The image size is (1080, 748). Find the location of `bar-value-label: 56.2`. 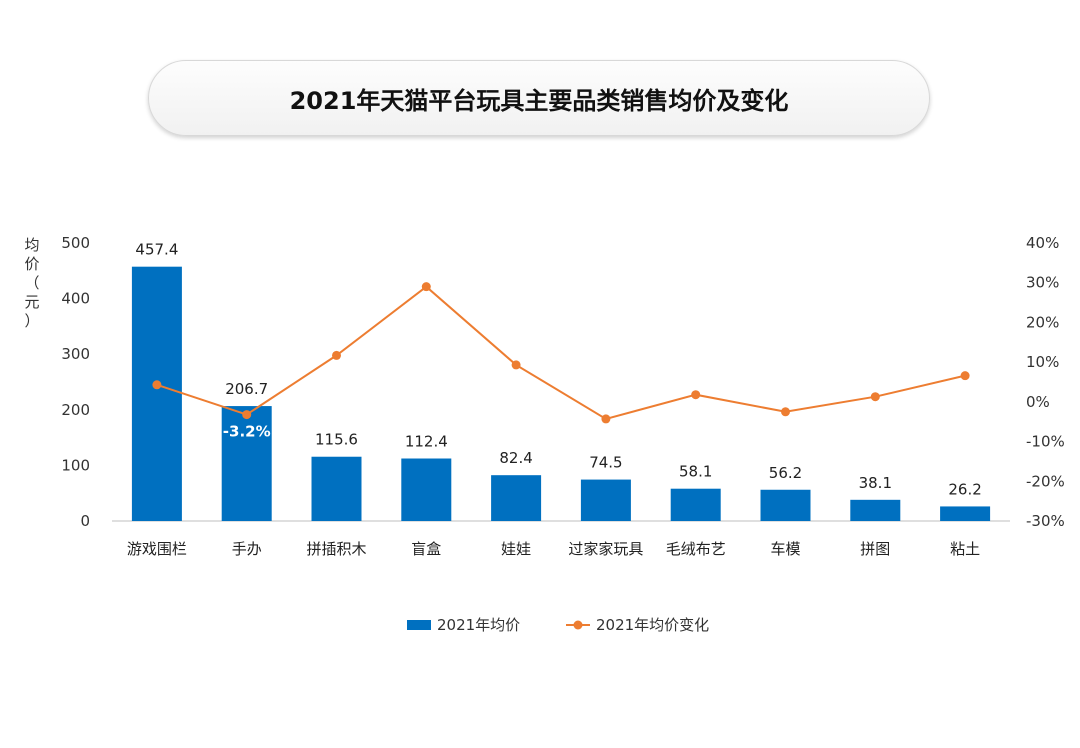

bar-value-label: 56.2 is located at coordinates (785, 473).